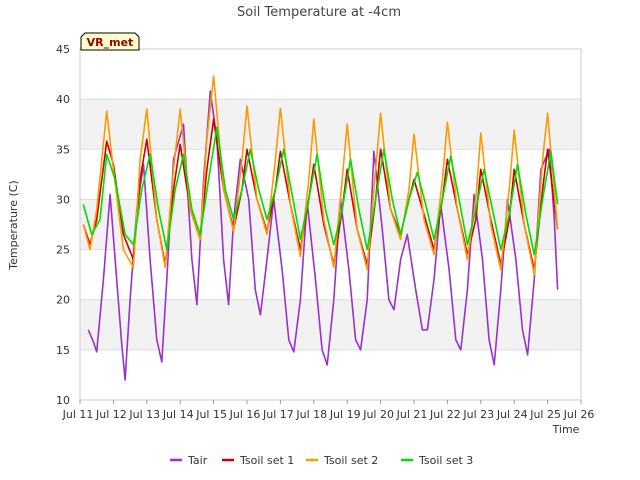  What do you see at coordinates (579, 414) in the screenshot?
I see `x-tick-label: Jul 26` at bounding box center [579, 414].